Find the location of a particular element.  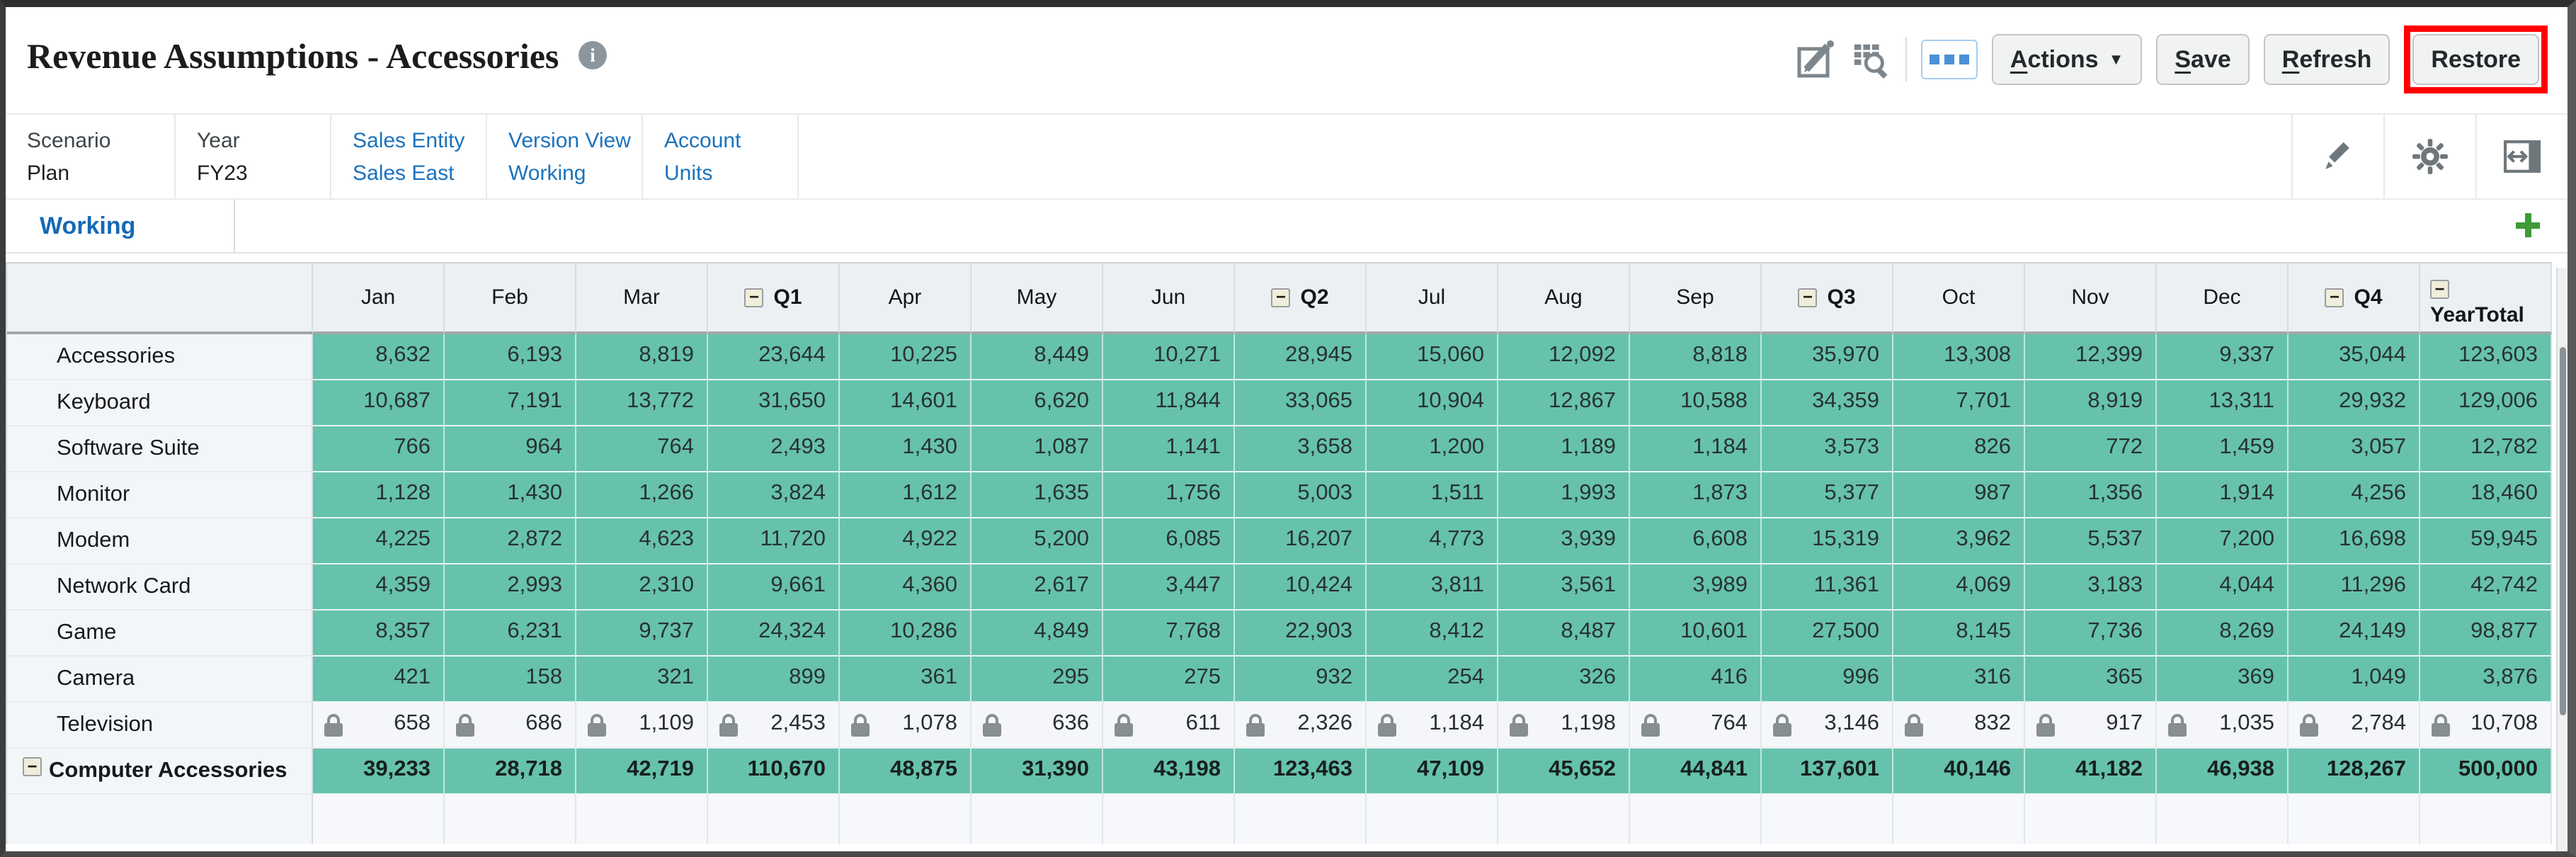

grid-cell: 13,772 is located at coordinates (642, 403).